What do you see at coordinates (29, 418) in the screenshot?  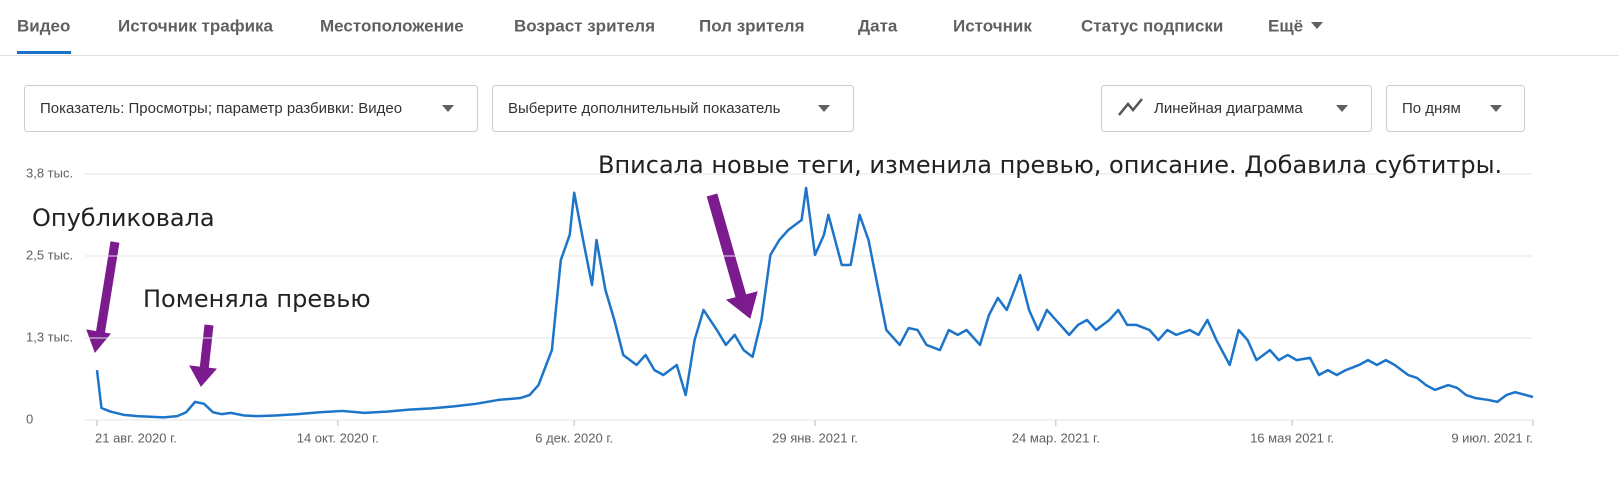 I see `y-tick-label: 0` at bounding box center [29, 418].